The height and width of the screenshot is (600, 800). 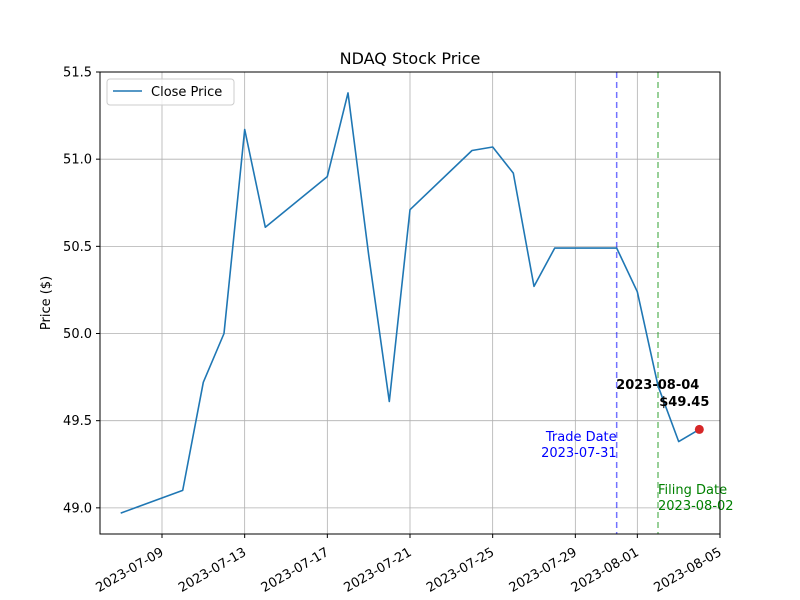 I want to click on y-tick-label: 49.5, so click(x=77, y=421).